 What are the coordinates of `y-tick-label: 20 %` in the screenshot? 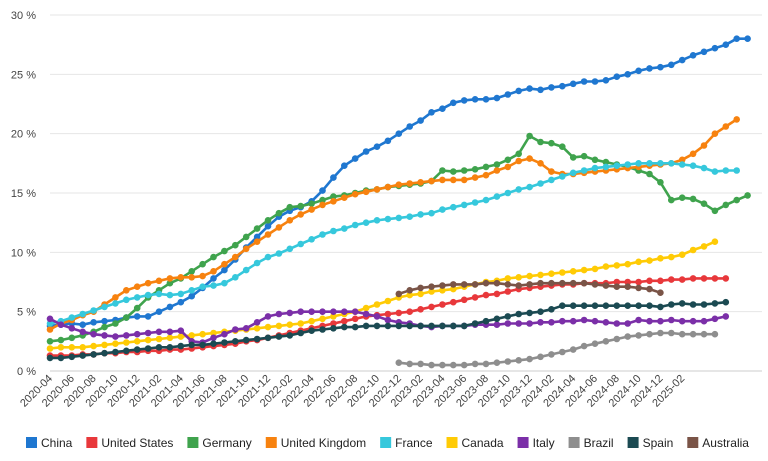 It's located at (23, 135).